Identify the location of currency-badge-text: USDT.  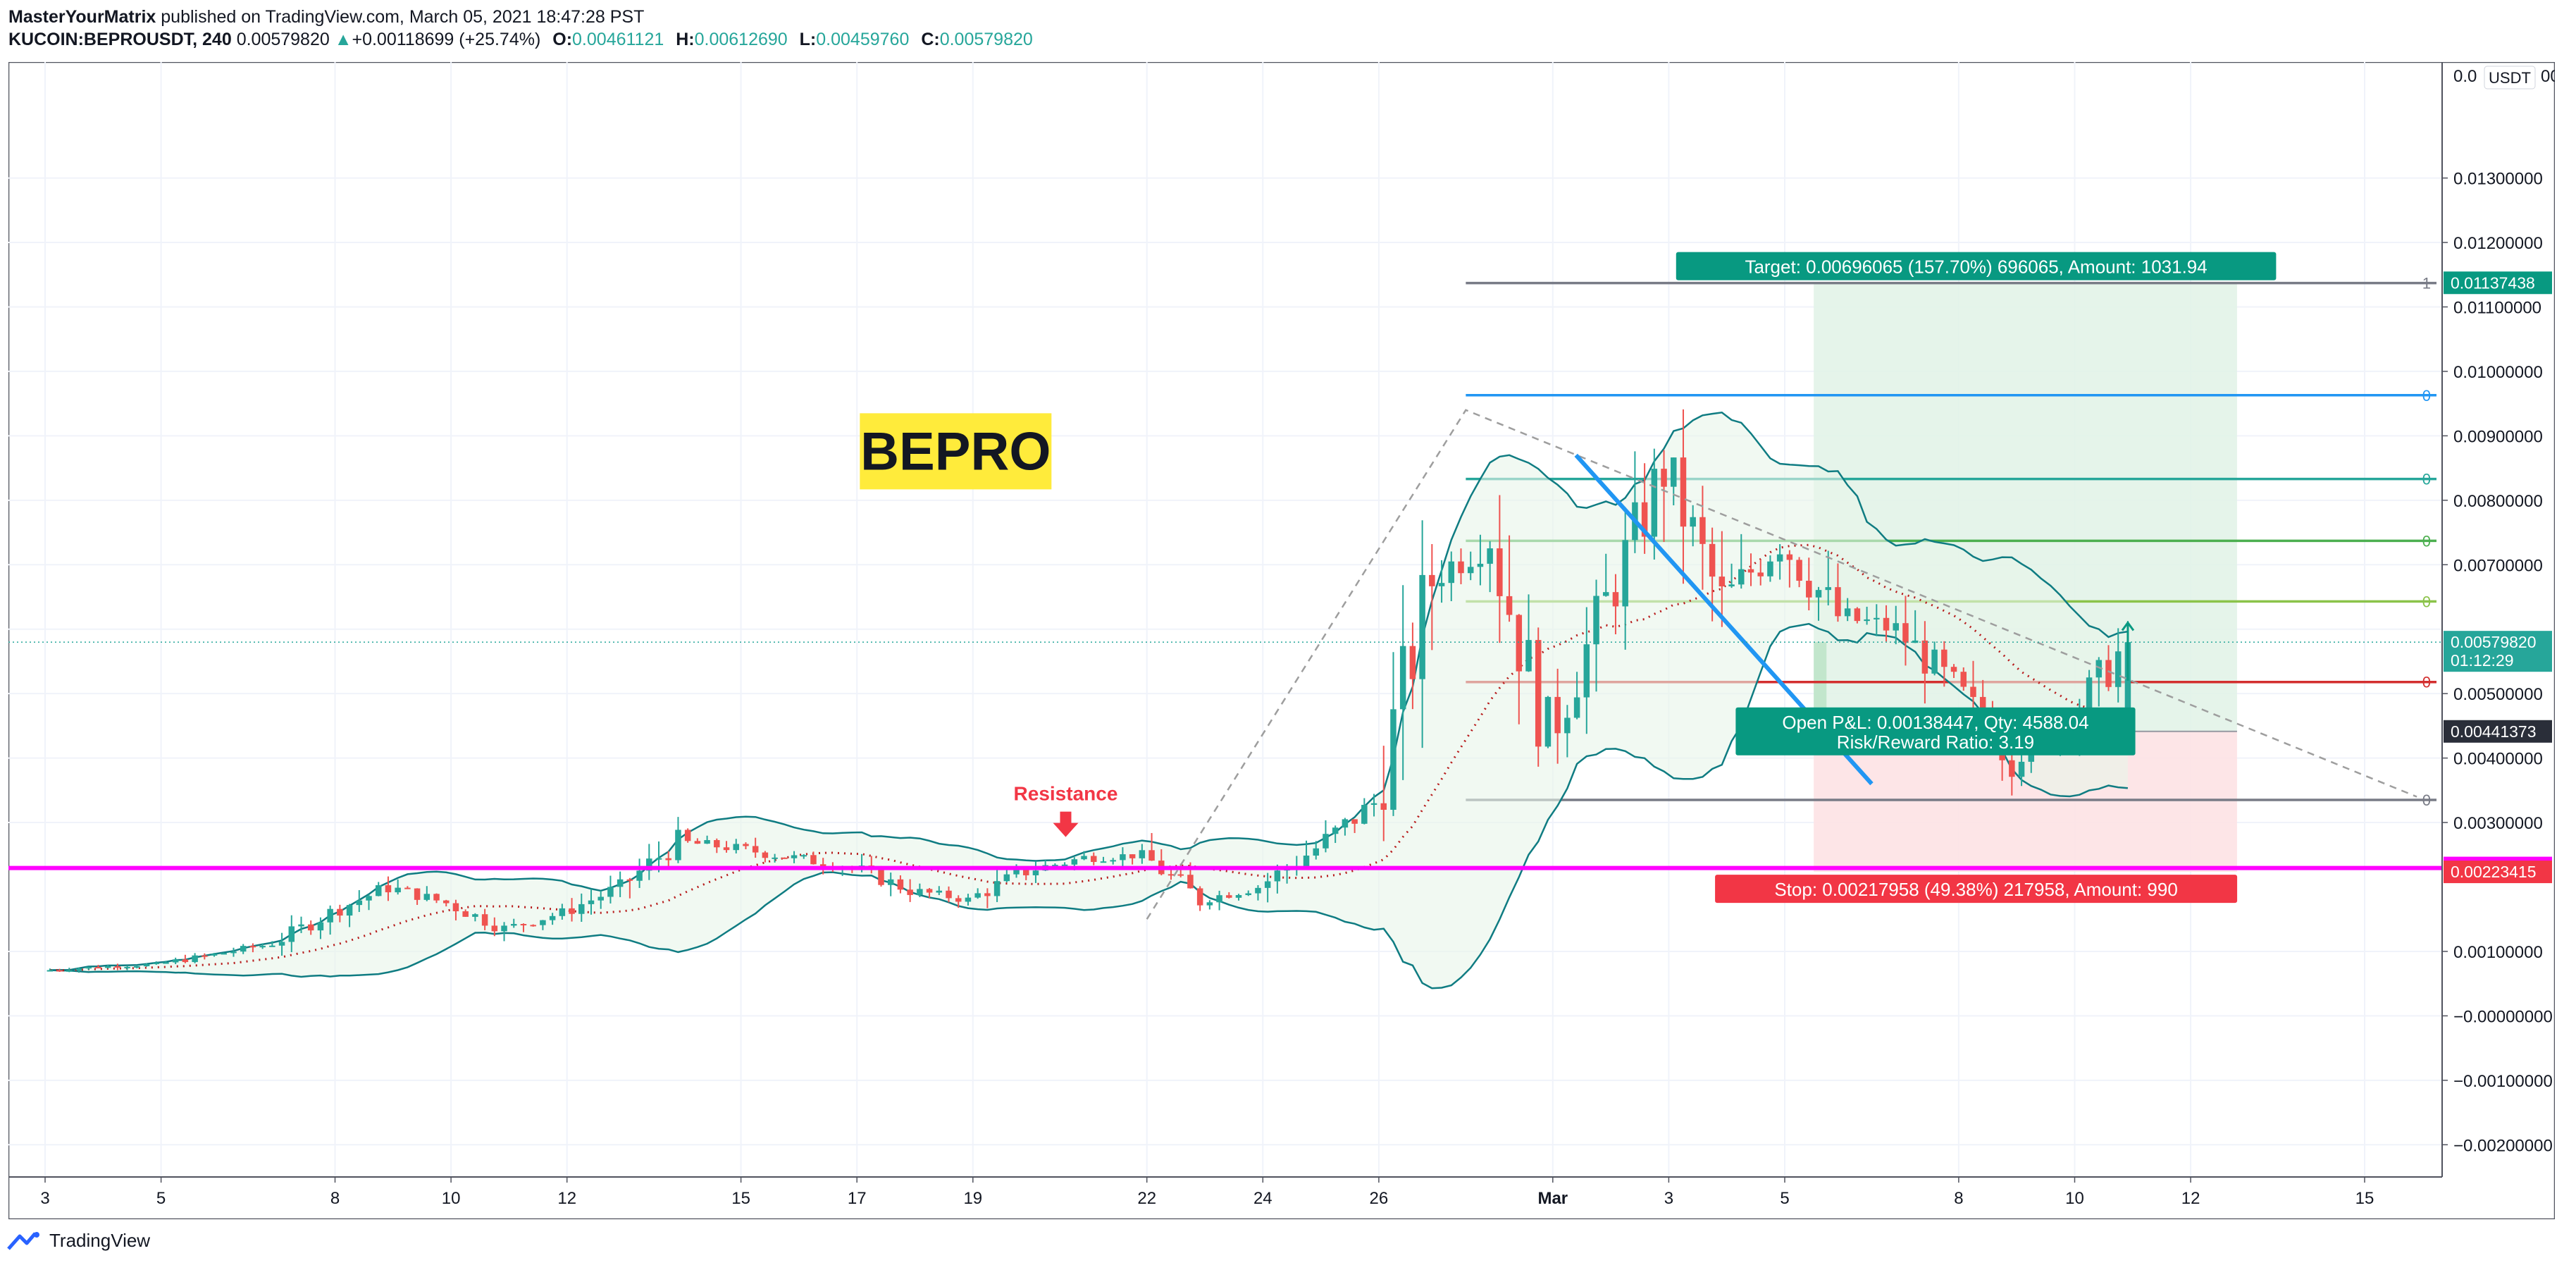
(2510, 78).